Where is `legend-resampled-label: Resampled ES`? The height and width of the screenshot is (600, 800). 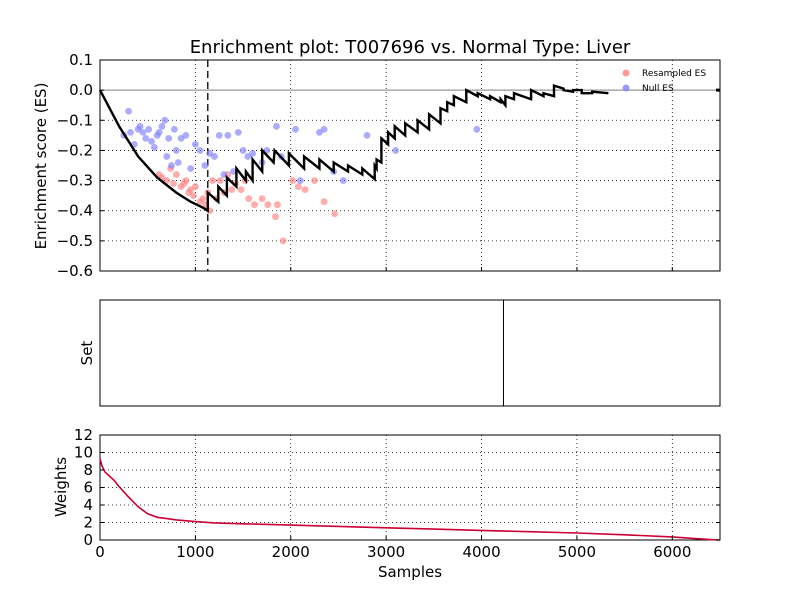 legend-resampled-label: Resampled ES is located at coordinates (674, 74).